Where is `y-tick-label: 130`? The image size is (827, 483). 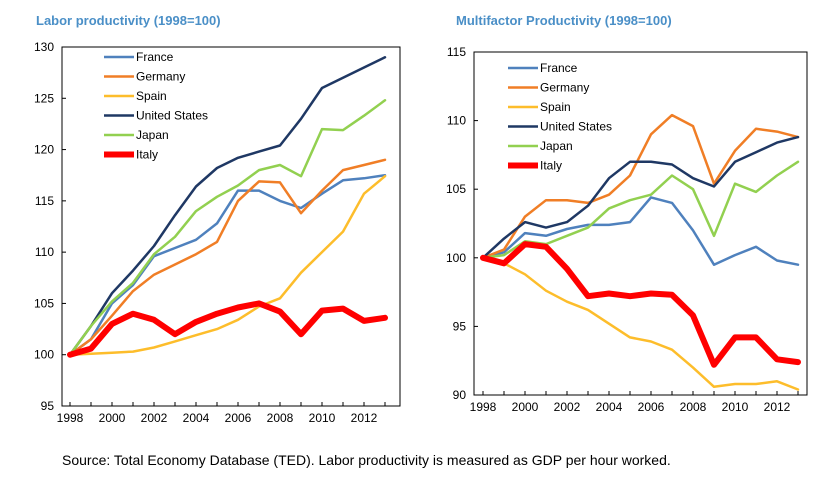 y-tick-label: 130 is located at coordinates (44, 47).